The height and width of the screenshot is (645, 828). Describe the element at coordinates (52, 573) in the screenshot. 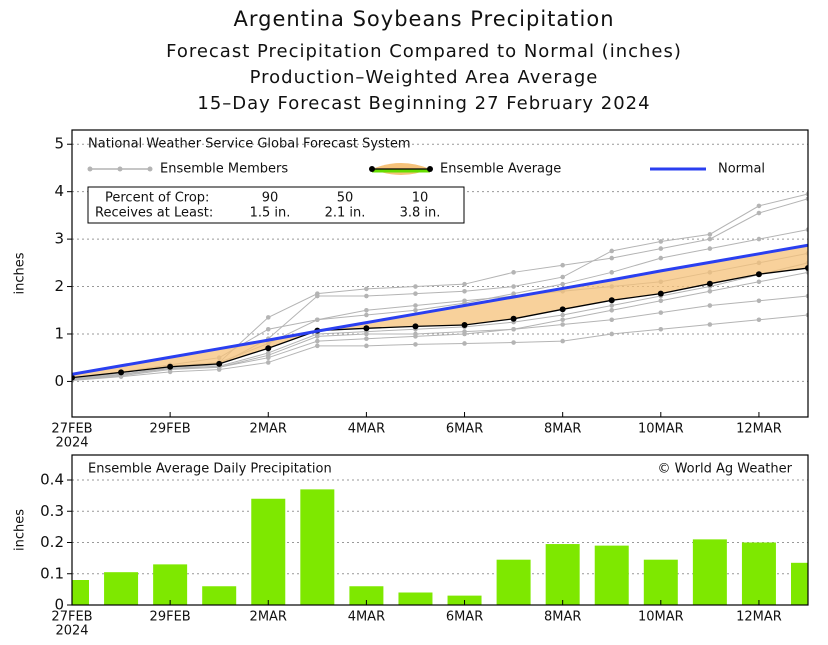

I see `y-tick-label: 0.1` at that location.